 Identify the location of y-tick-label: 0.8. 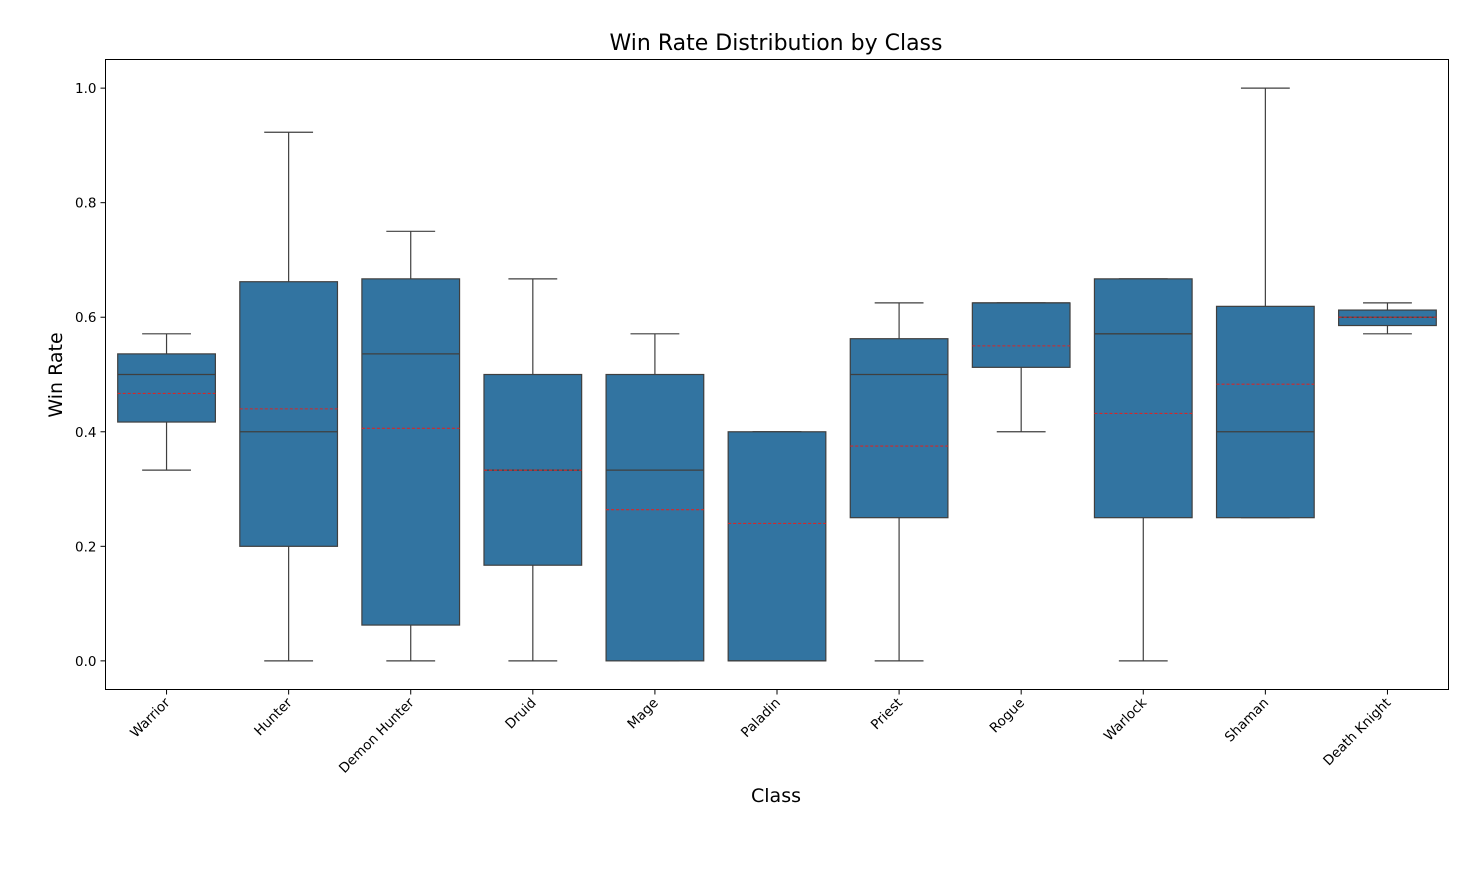
(85, 204).